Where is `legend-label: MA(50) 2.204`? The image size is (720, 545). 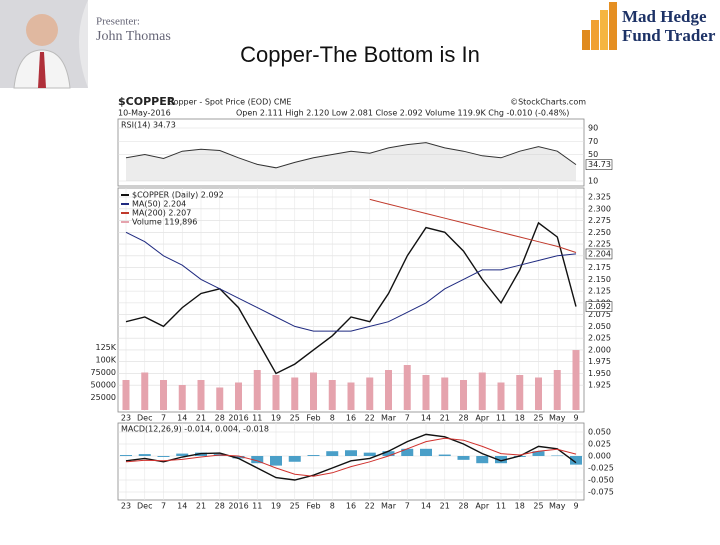
legend-label: MA(50) 2.204 is located at coordinates (159, 204).